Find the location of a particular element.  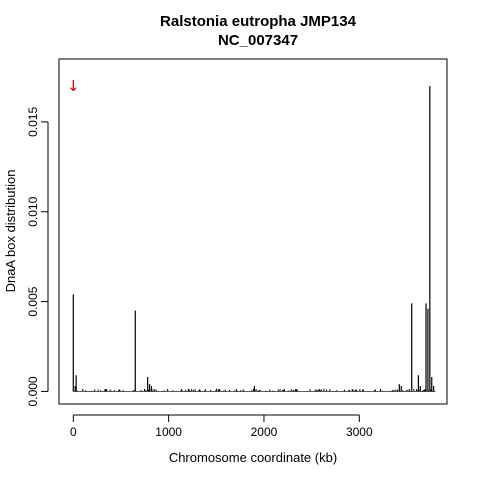

chart-subtitle: NC_007347 is located at coordinates (258, 40).